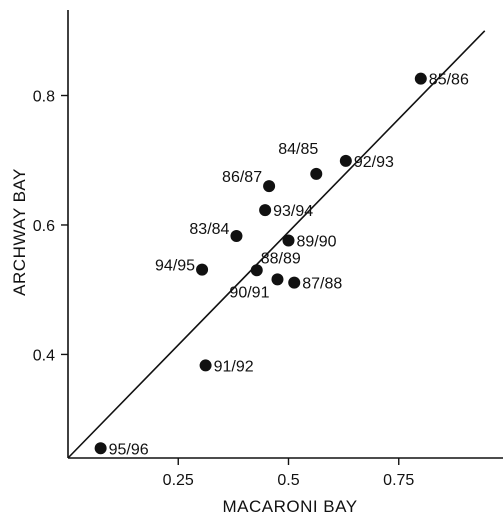  I want to click on y-tick-label: 0.8, so click(44, 97).